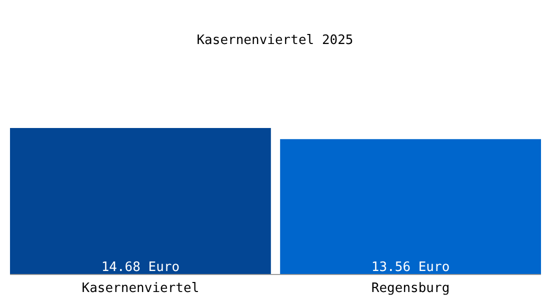 This screenshot has height=300, width=550. I want to click on data-label: 14.68 Euro, so click(140, 267).